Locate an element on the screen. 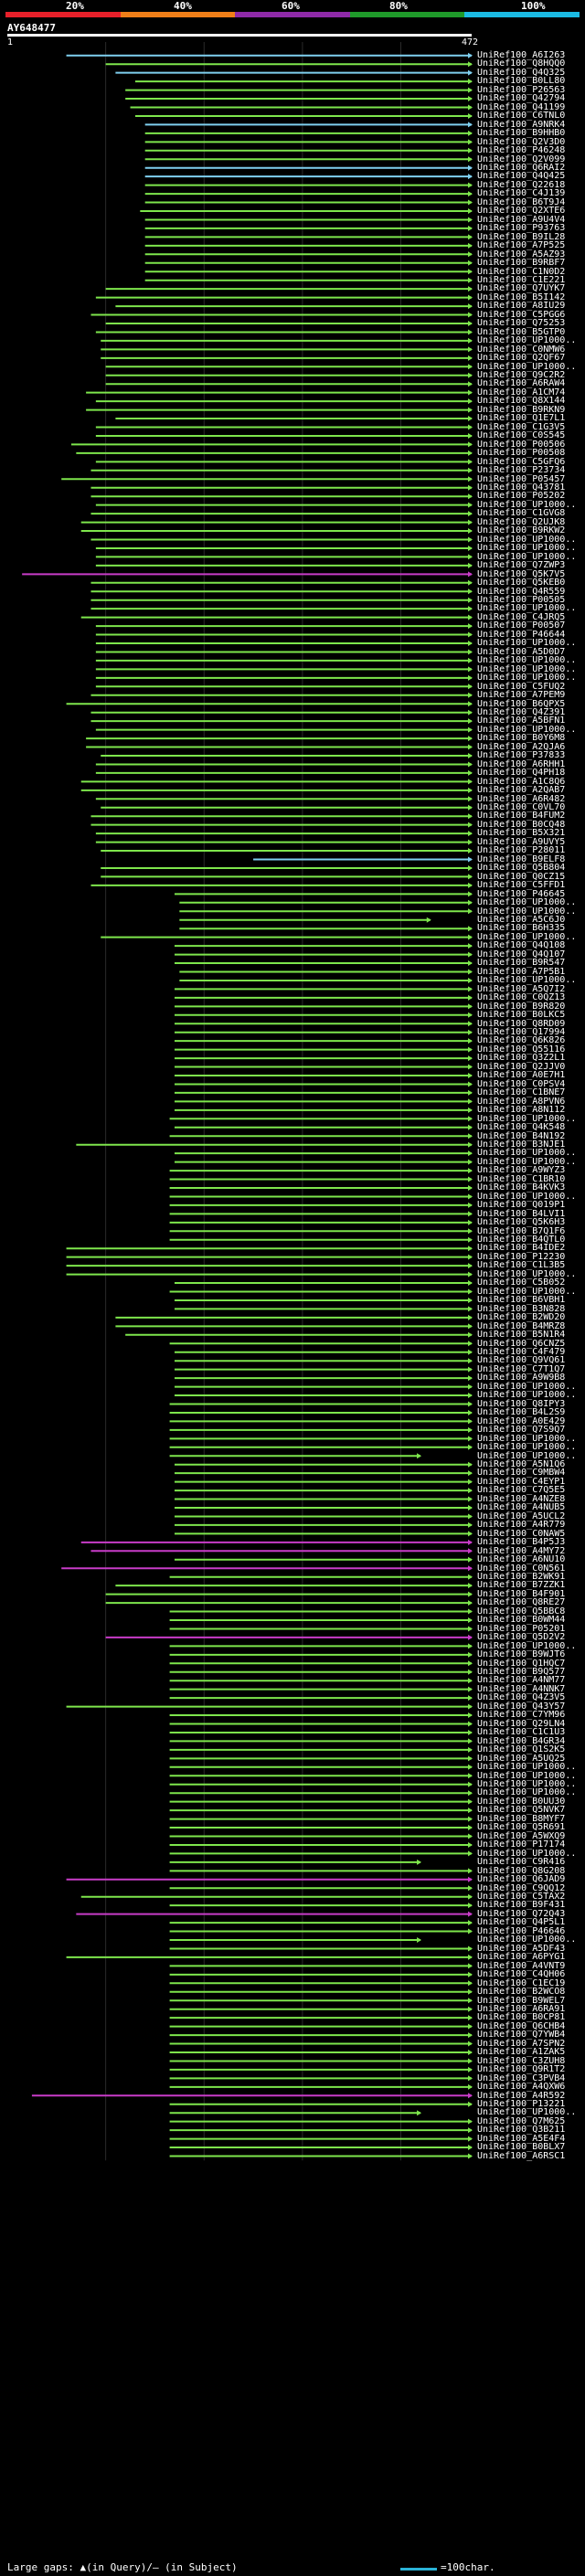 This screenshot has height=2576, width=585. hit-label: UniRef100_A5C6J0 is located at coordinates (521, 920).